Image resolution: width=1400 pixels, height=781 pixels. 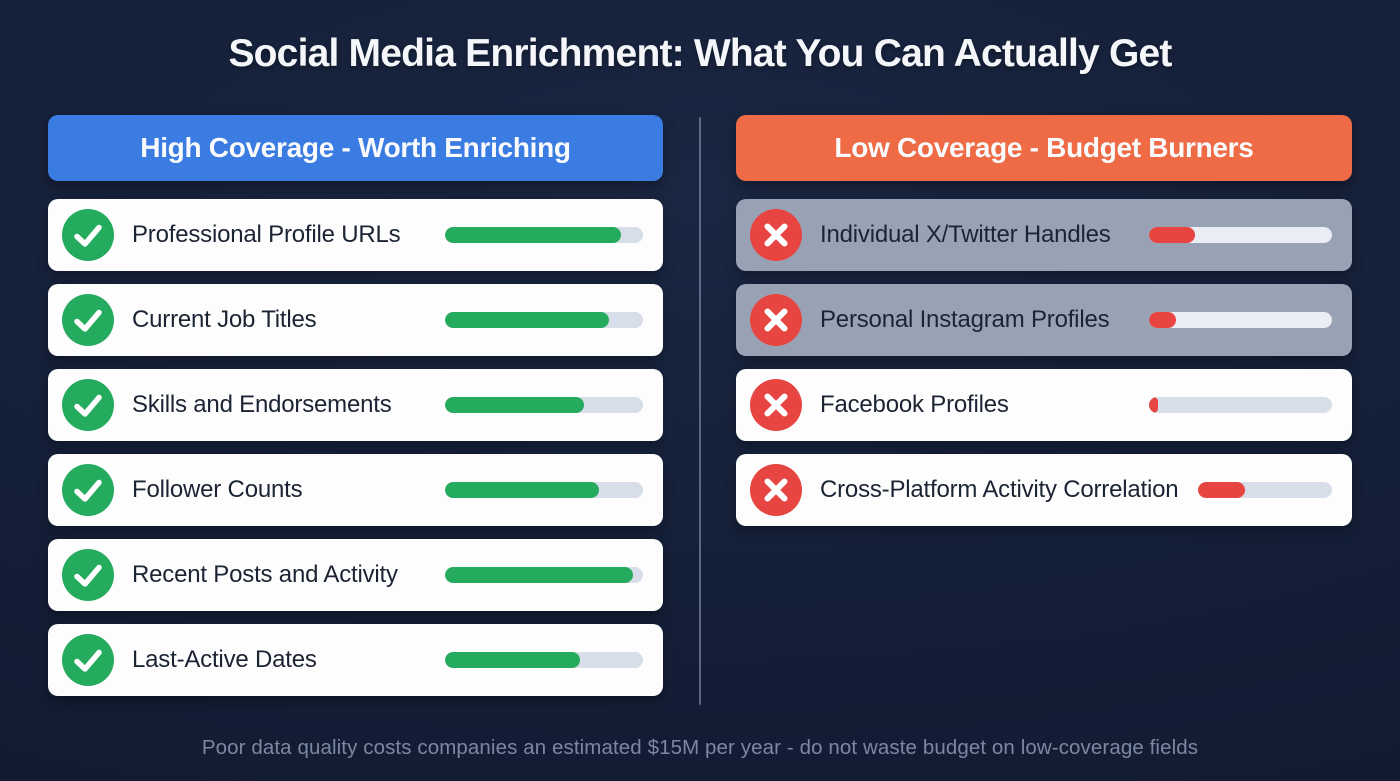 What do you see at coordinates (700, 411) in the screenshot?
I see `column-divider` at bounding box center [700, 411].